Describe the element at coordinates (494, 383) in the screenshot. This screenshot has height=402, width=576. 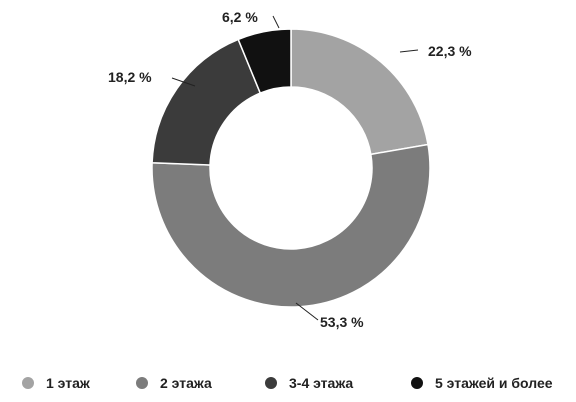
I see `legend-label-4: 5 этажей и более` at that location.